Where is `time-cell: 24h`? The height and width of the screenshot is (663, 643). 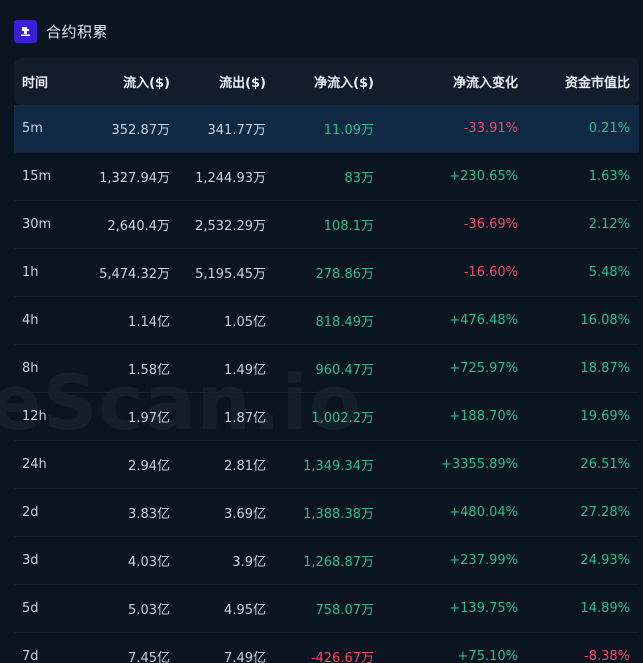 time-cell: 24h is located at coordinates (47, 464).